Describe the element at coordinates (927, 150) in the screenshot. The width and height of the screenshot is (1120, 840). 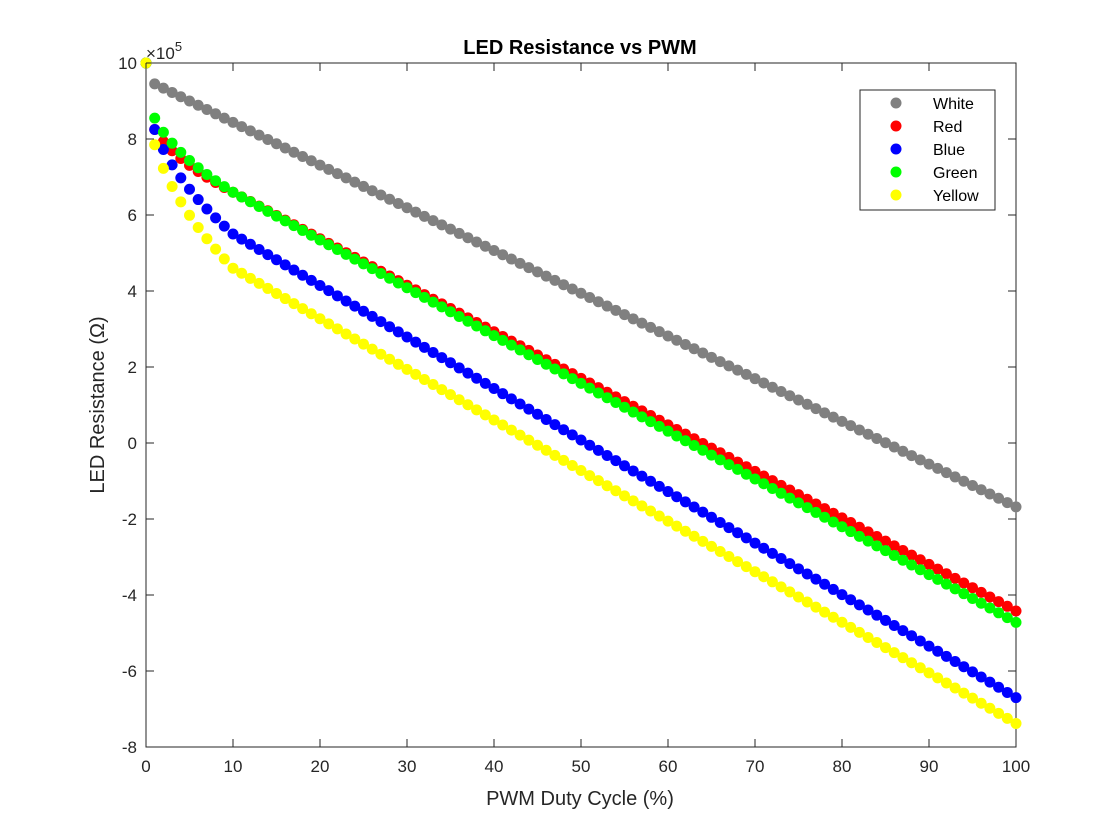
I see `legend: White Red Blue Green Yellow` at that location.